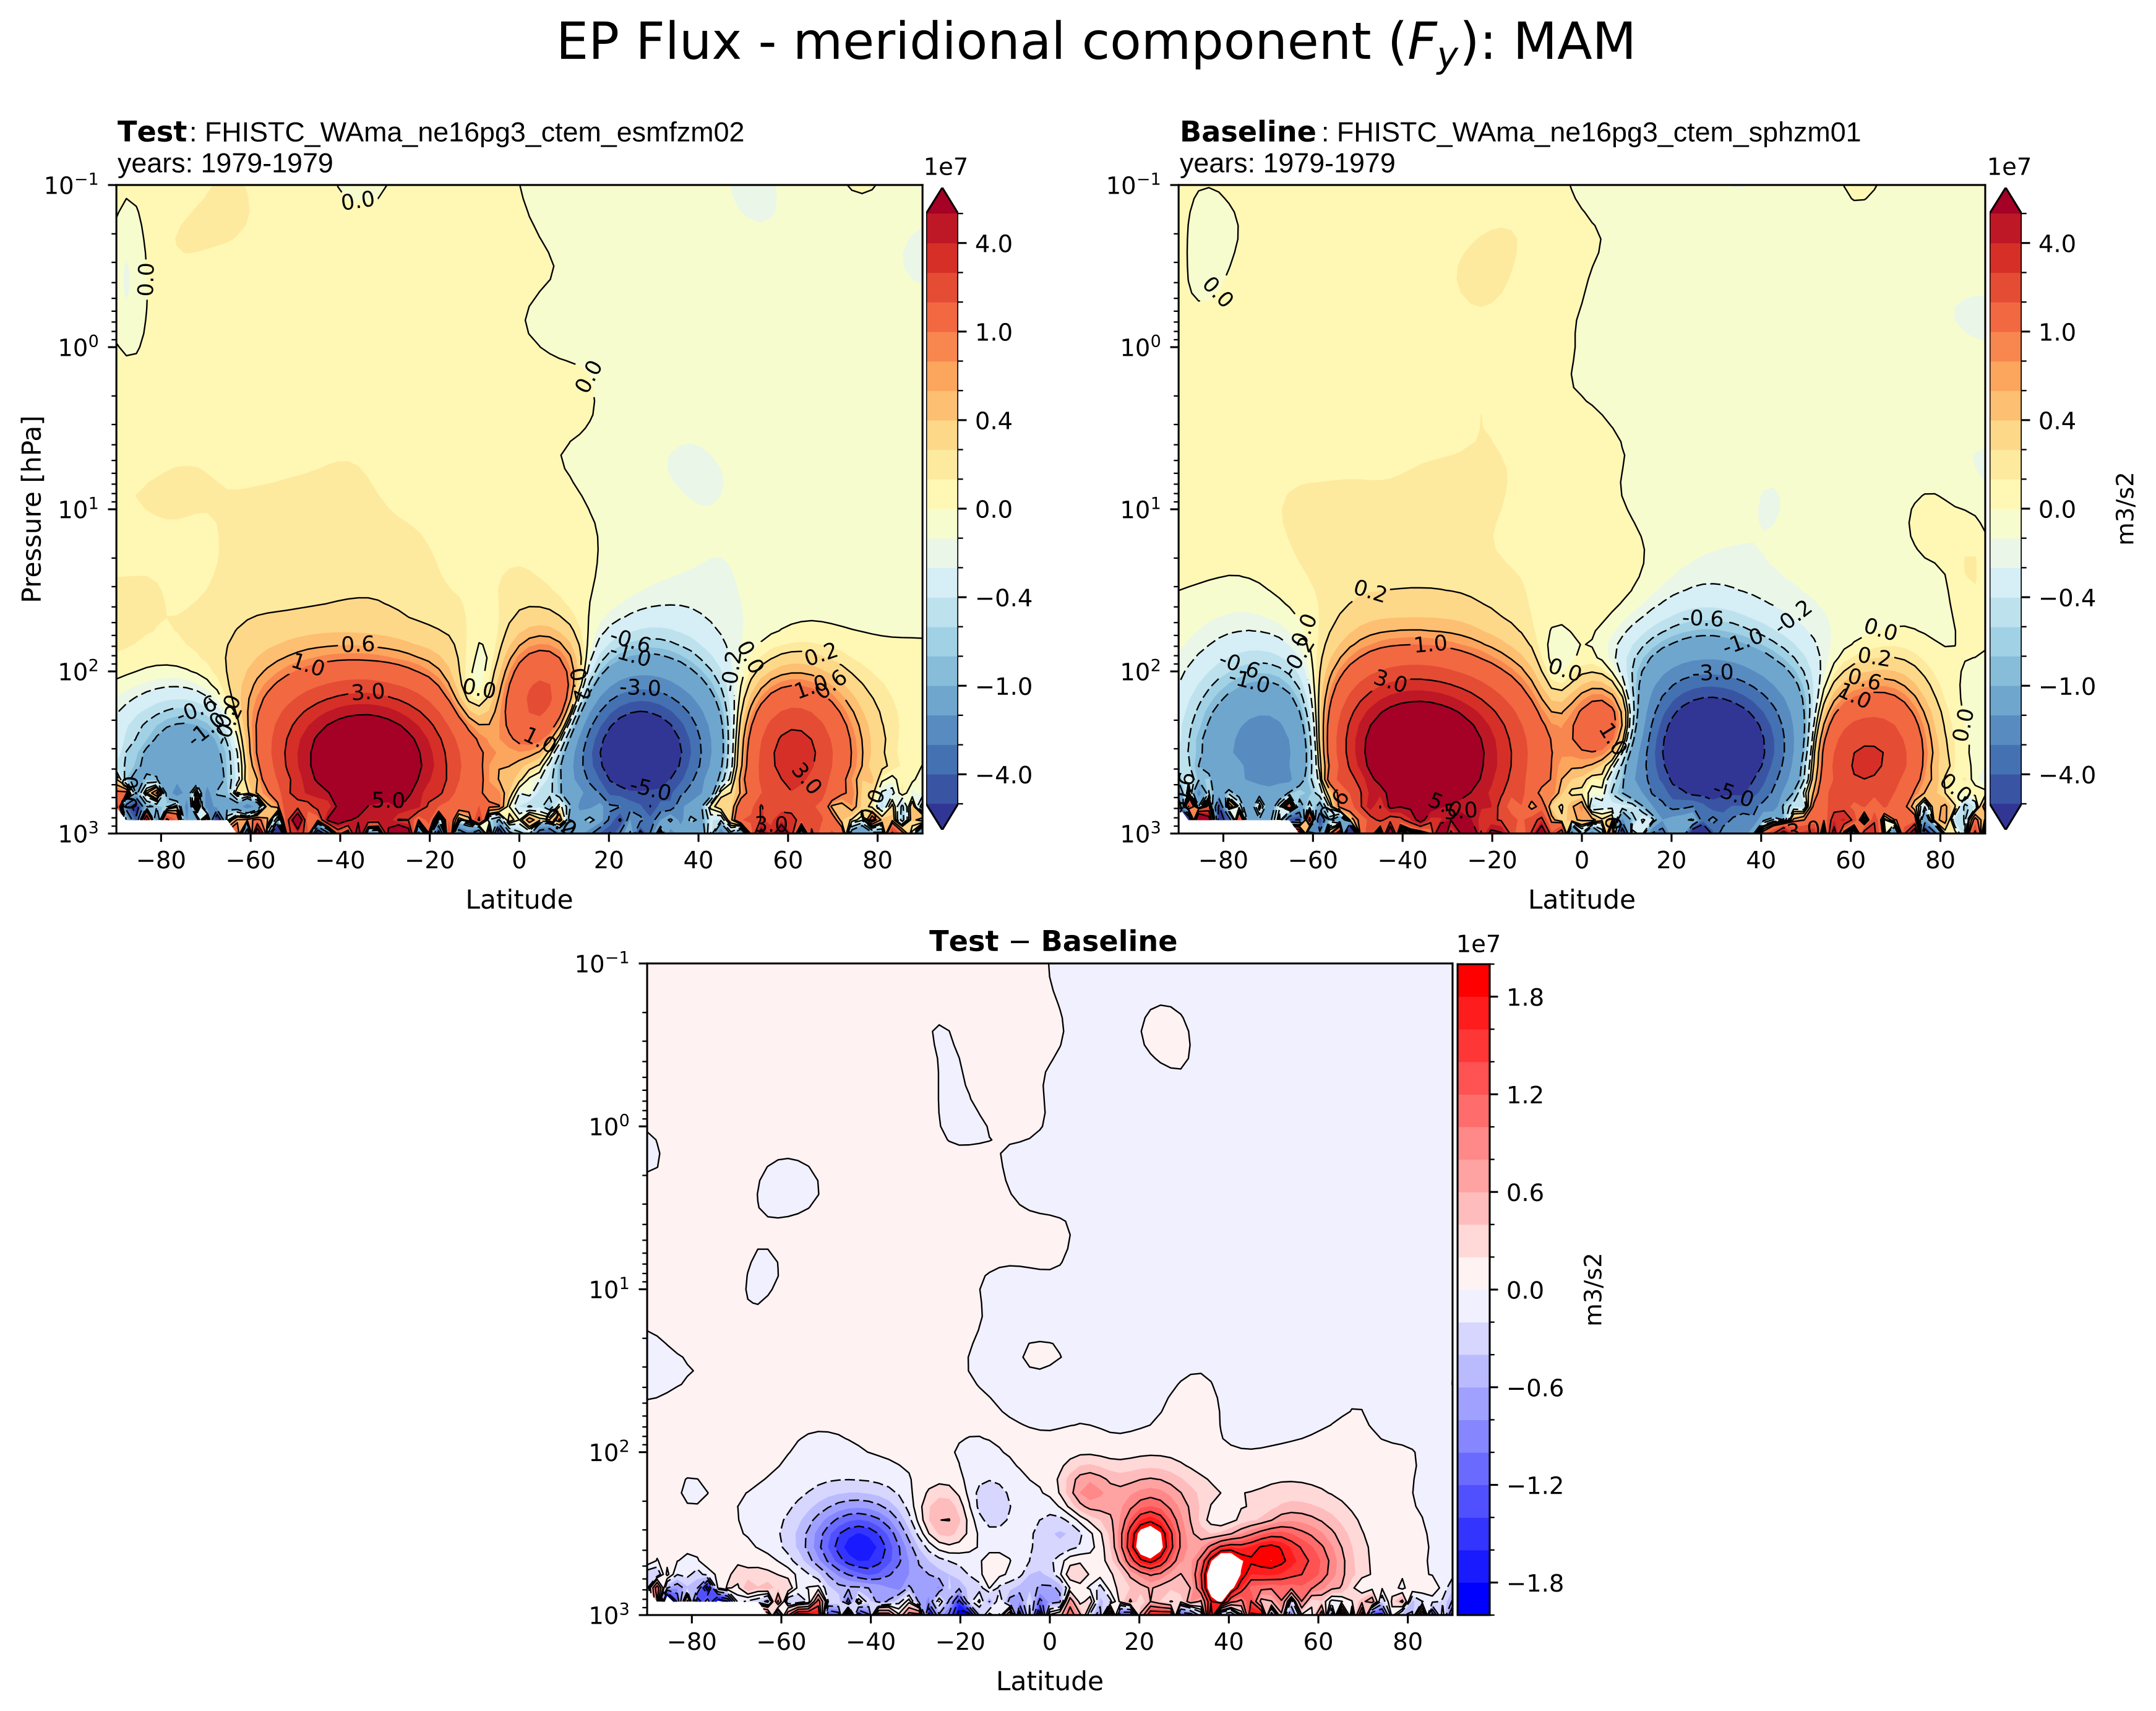 This screenshot has width=2156, height=1711. What do you see at coordinates (466, 132) in the screenshot?
I see `svg-text:: FHISTC_WAma_ne16pg3_ctem_esm: : FHISTC_WAma_ne16pg3_ctem_esmfzm02` at bounding box center [466, 132].